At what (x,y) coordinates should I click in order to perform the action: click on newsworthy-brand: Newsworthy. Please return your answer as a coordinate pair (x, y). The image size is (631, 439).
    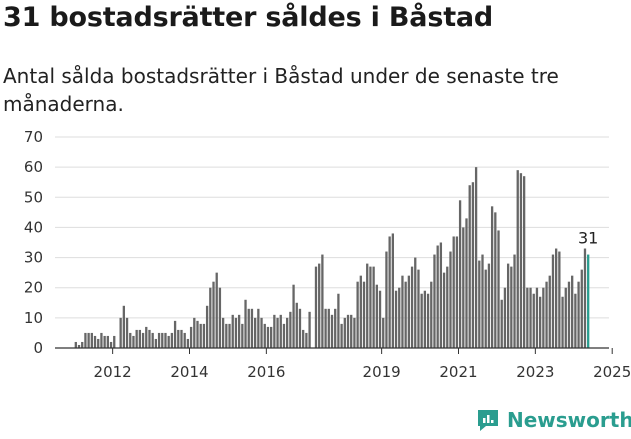
    Looking at the image, I should click on (553, 420).